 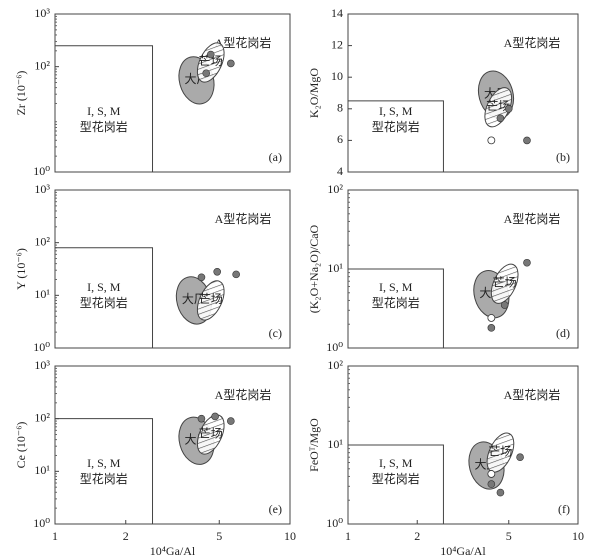 What do you see at coordinates (314, 445) in the screenshot?
I see `y-axis-label: FeOᵀ/MgO` at bounding box center [314, 445].